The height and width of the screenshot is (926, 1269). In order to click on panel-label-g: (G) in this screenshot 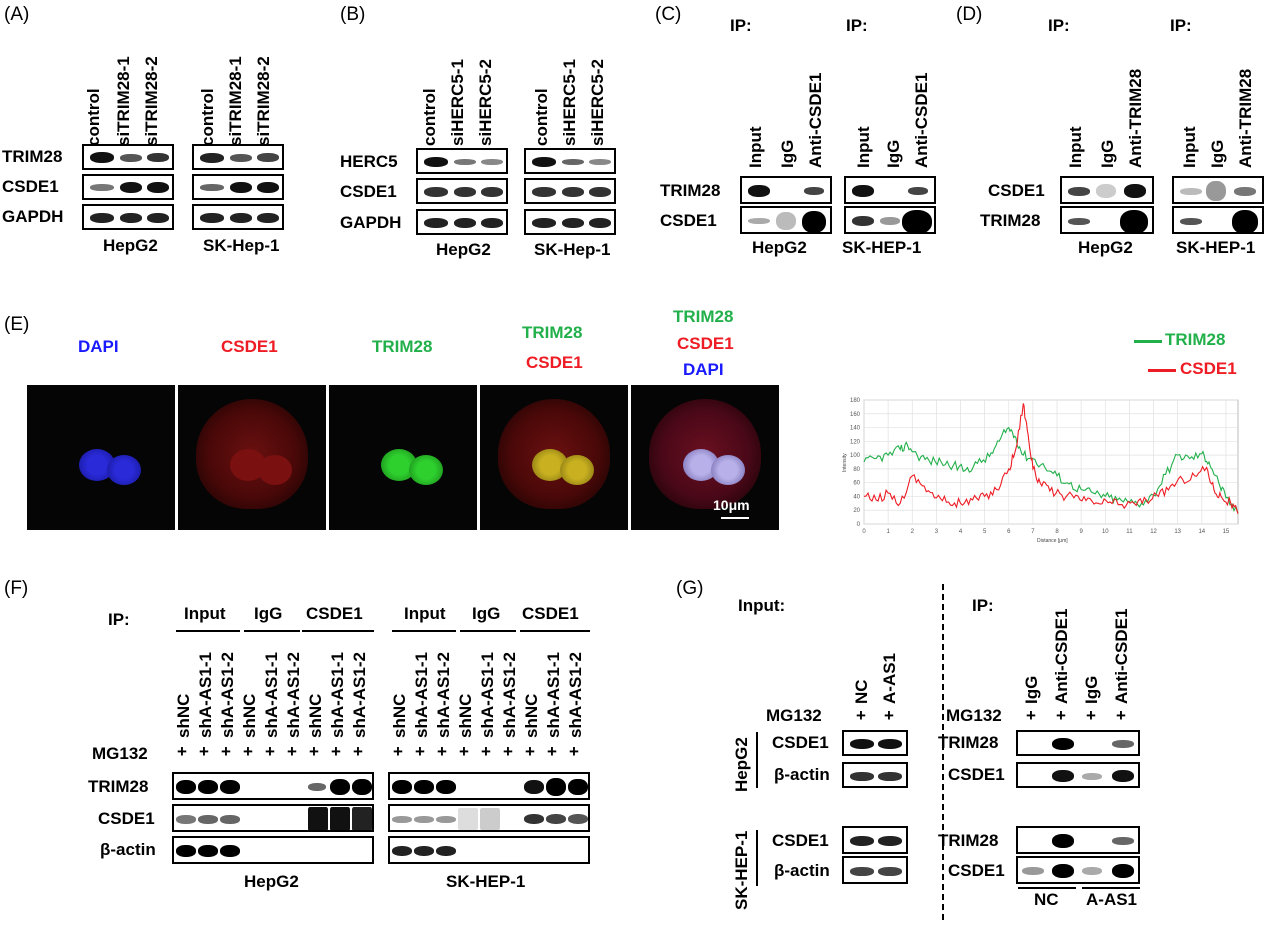, I will do `click(690, 588)`.